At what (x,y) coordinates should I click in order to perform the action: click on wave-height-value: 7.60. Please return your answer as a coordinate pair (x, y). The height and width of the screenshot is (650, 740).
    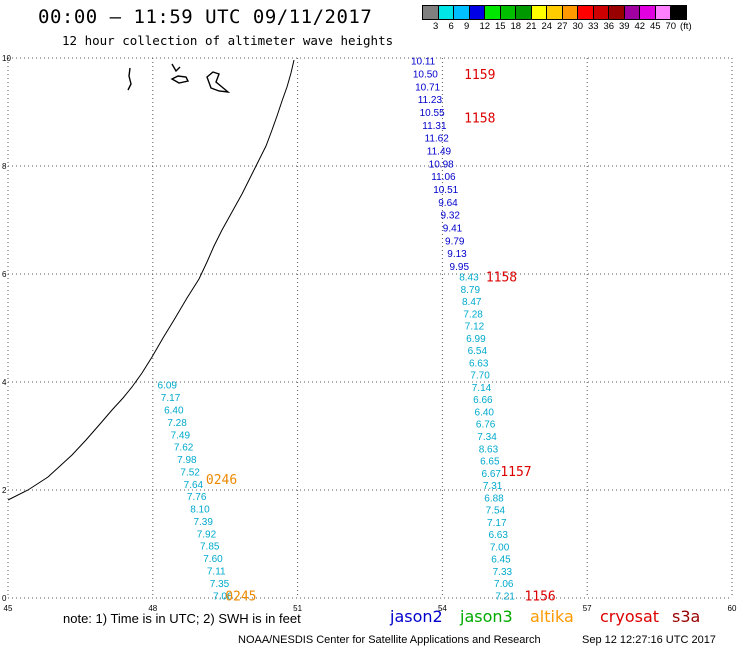
    Looking at the image, I should click on (213, 559).